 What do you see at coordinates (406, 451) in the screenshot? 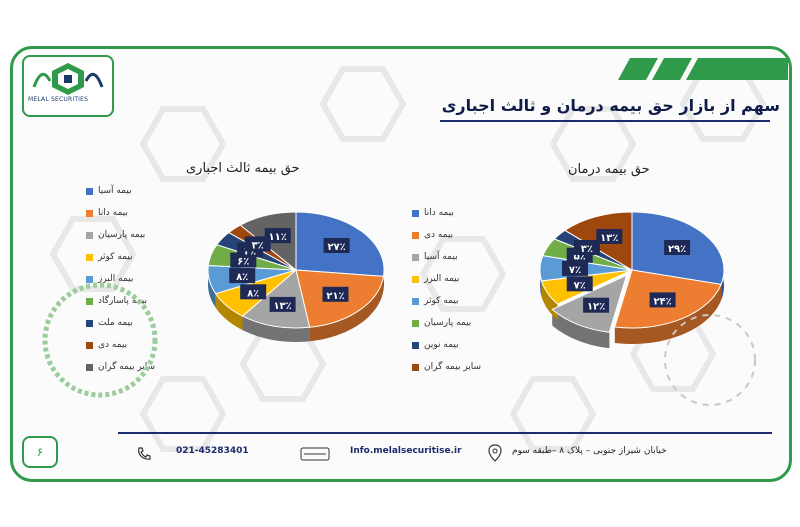
I see `footer-website: Info.melalsecuritise.ir` at bounding box center [406, 451].